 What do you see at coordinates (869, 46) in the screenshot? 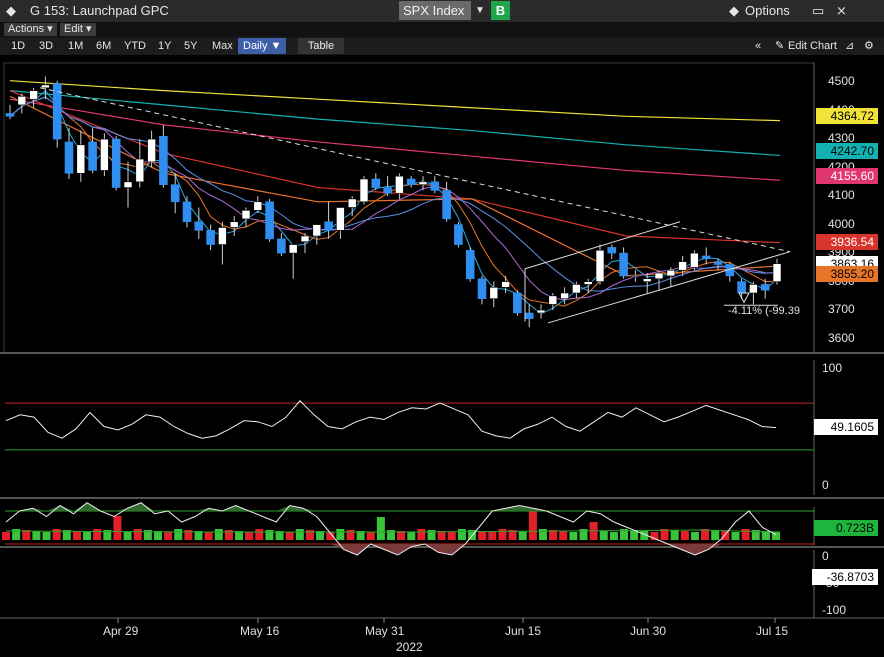
I see `chart-menu-icon: ⚙` at bounding box center [869, 46].